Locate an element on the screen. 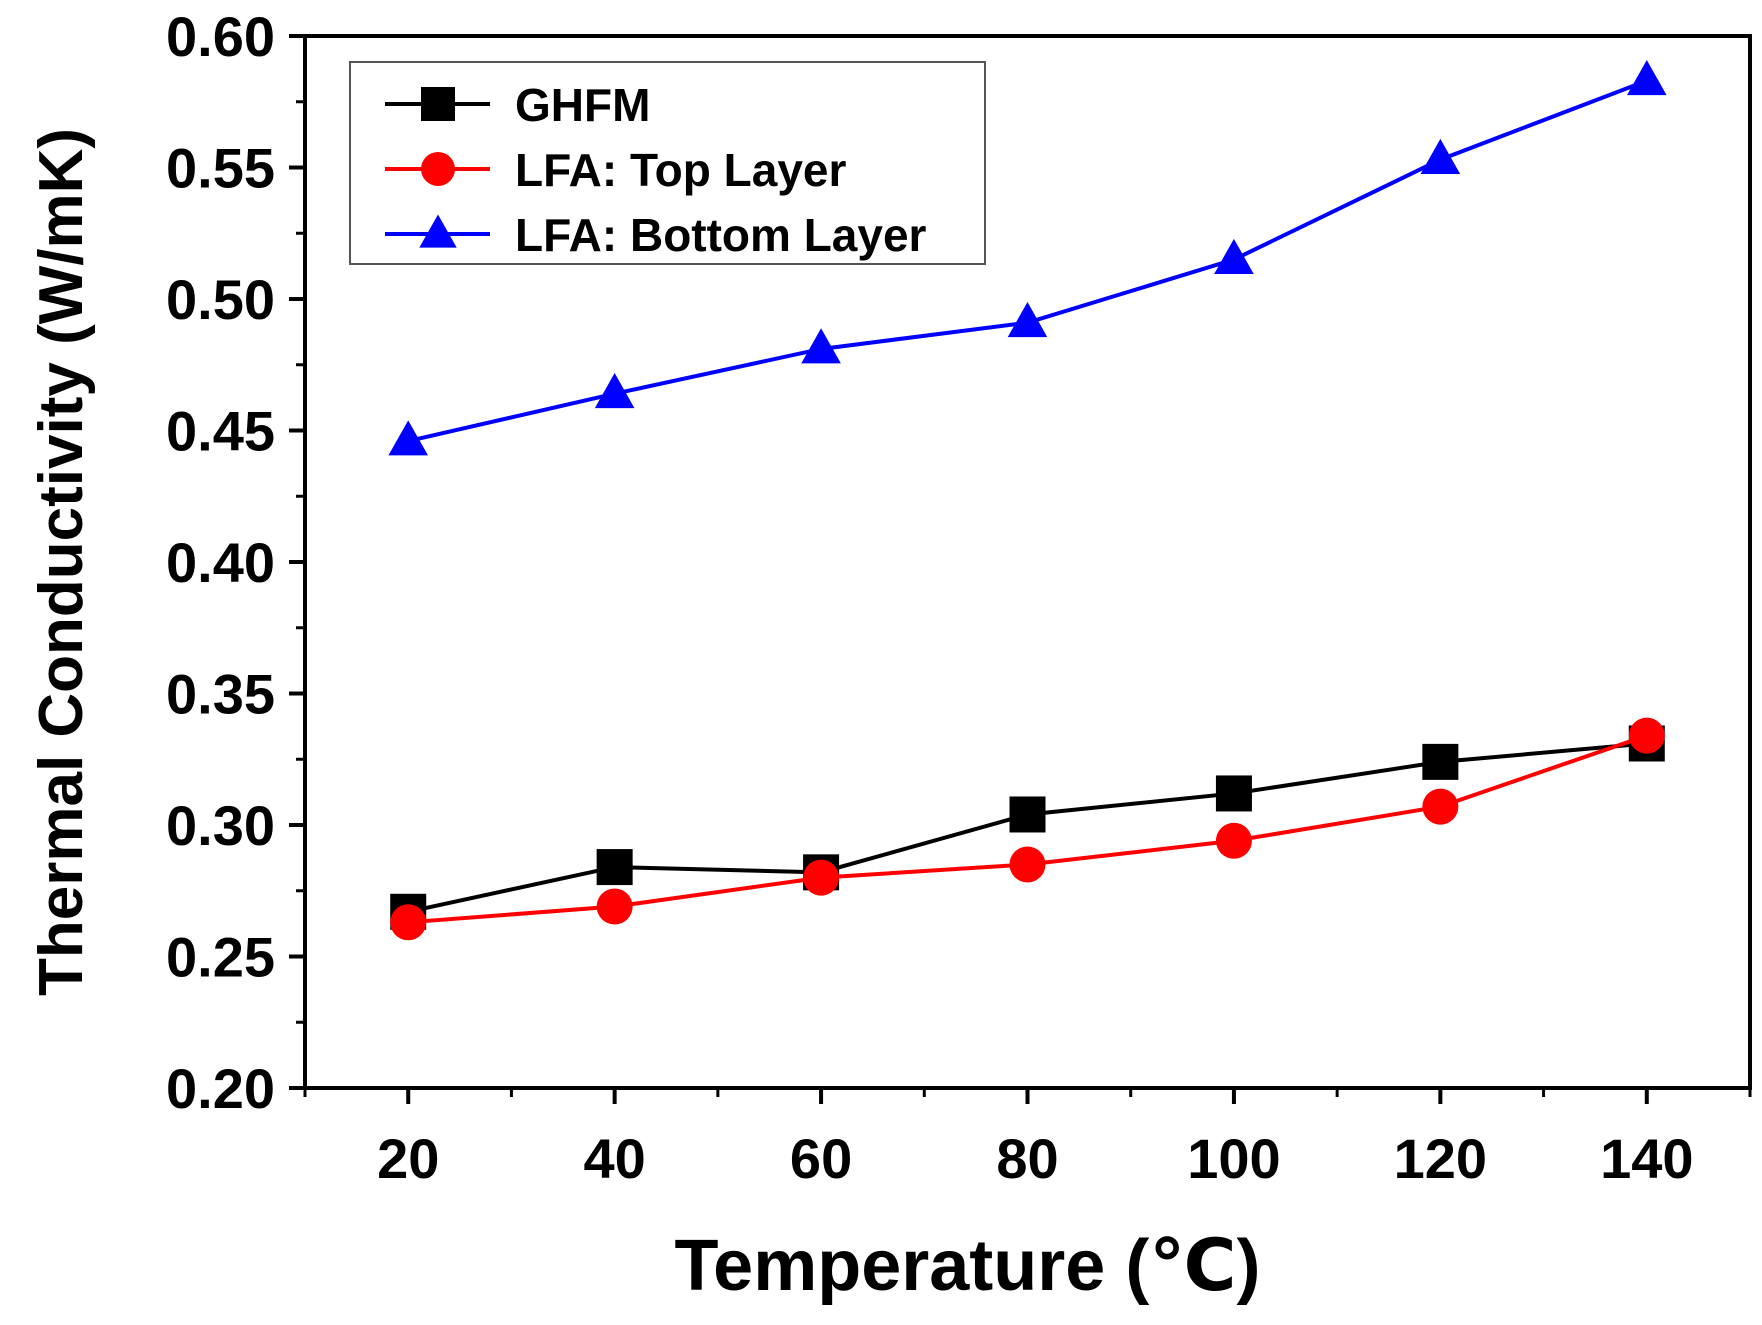 Image resolution: width=1762 pixels, height=1325 pixels. x-tick-label: 140 is located at coordinates (1646, 1158).